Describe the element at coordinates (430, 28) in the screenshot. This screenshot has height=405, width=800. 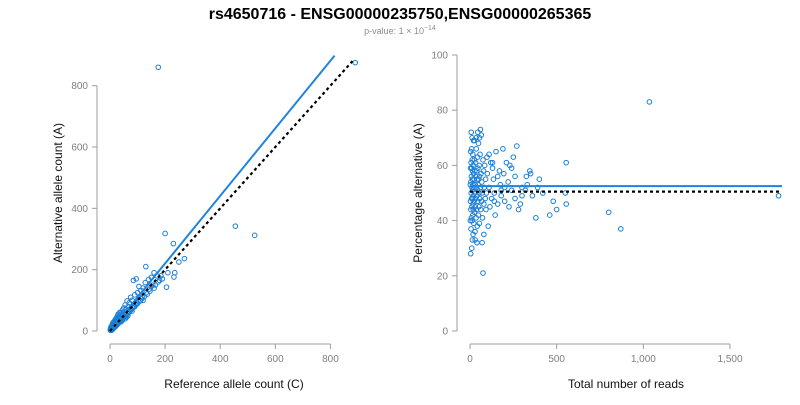
I see `pvalue-exponent: −14` at that location.